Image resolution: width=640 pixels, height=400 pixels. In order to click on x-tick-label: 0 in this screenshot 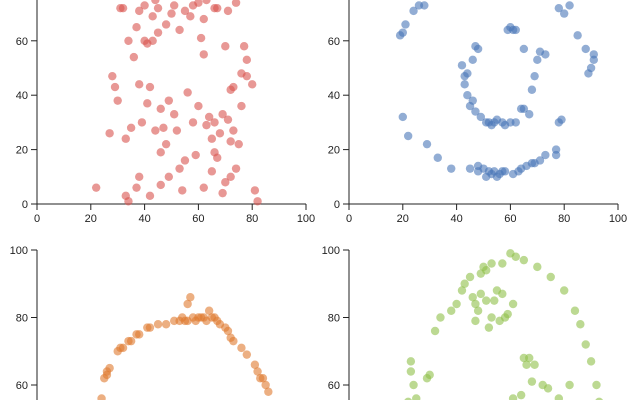, I will do `click(37, 219)`.